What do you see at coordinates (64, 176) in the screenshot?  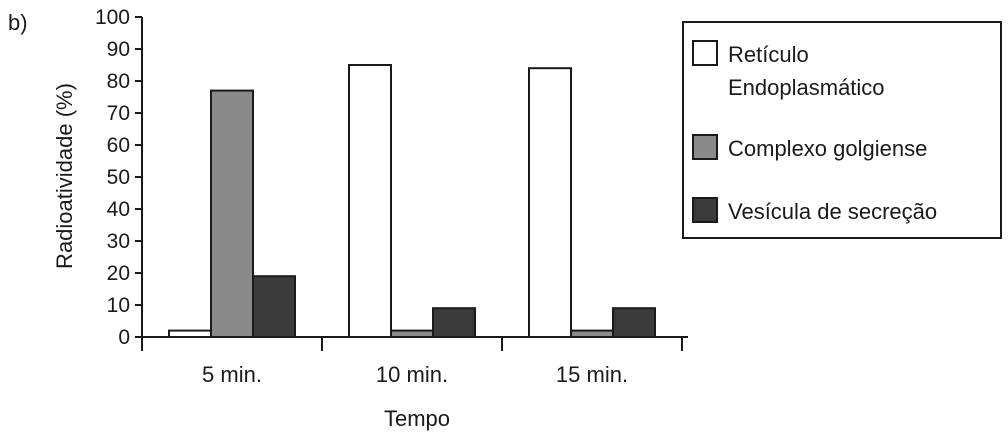 I see `y-axis-title: Radioatividade (%)` at bounding box center [64, 176].